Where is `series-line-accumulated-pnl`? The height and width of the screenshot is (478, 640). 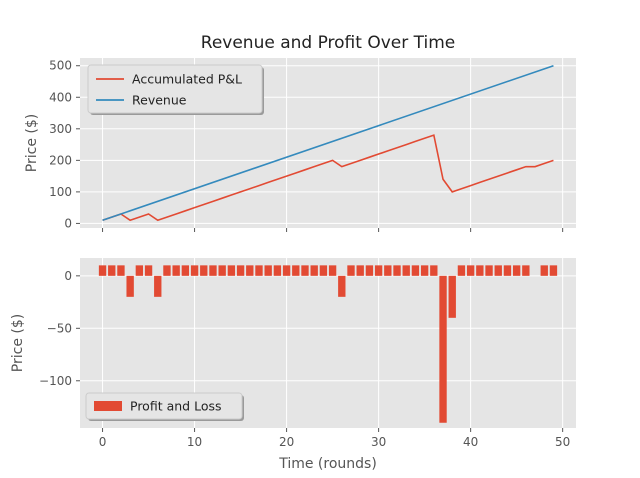
series-line-accumulated-pnl is located at coordinates (328, 178).